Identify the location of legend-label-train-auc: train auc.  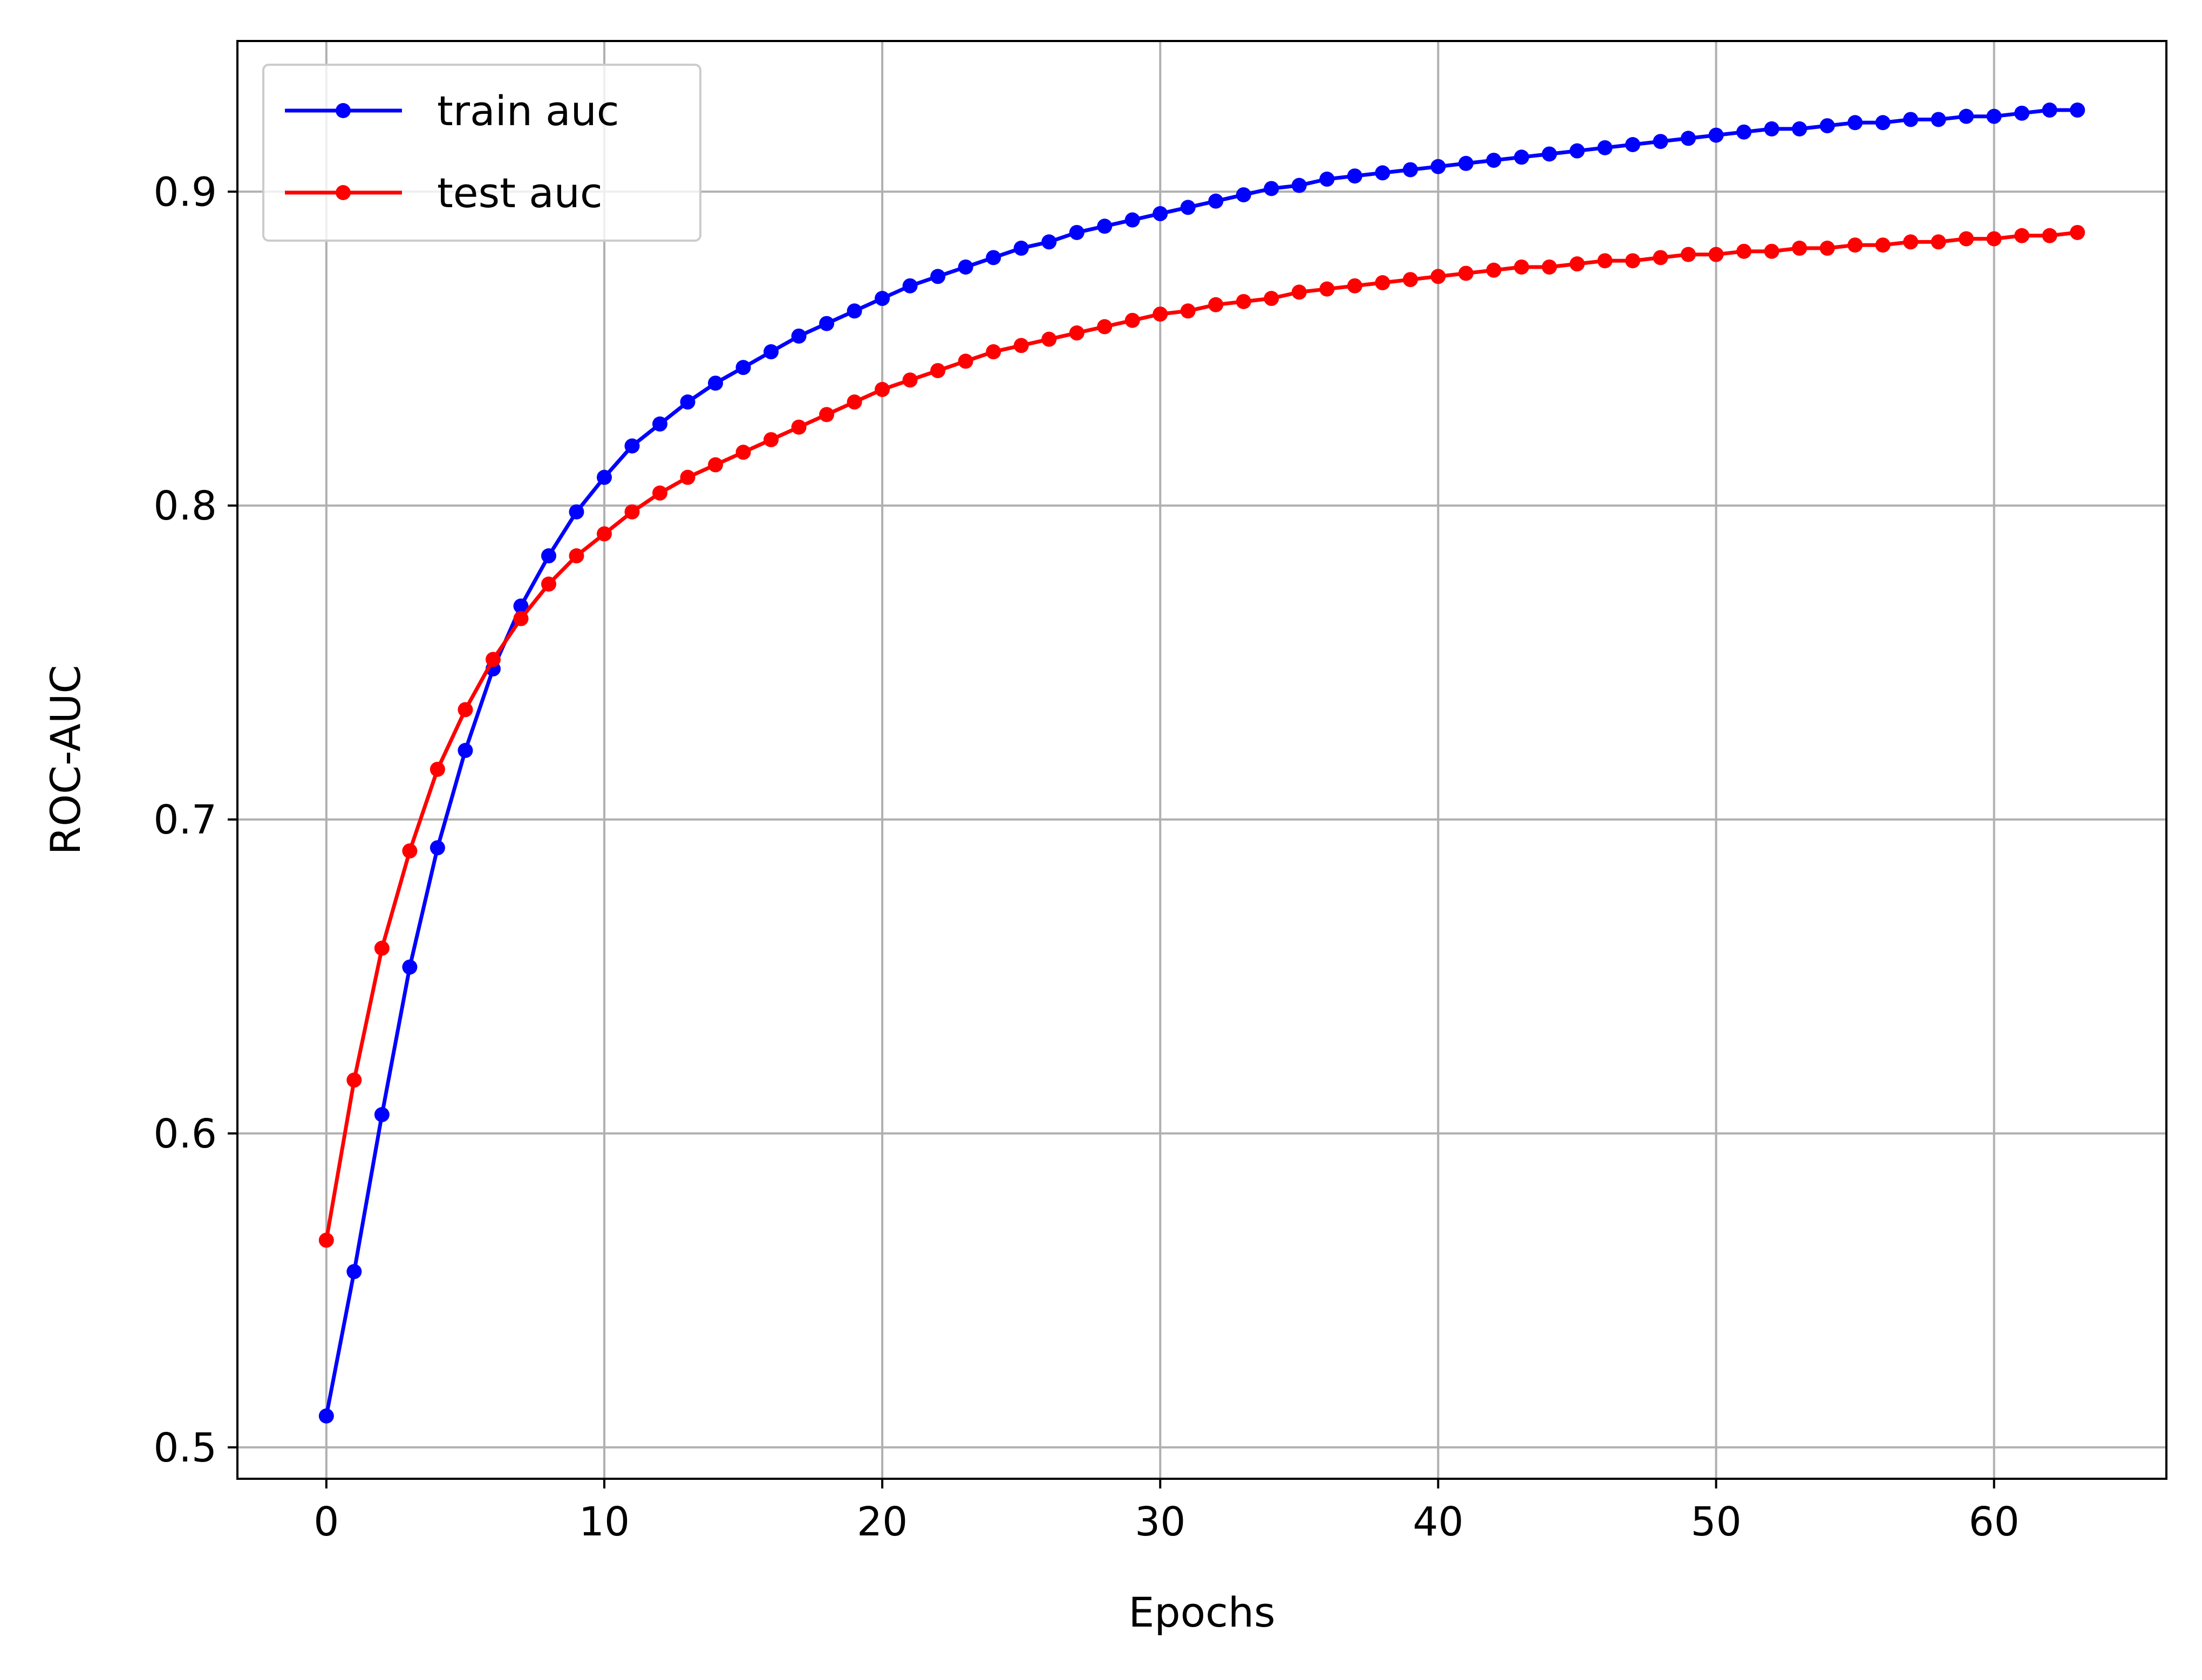
(528, 111).